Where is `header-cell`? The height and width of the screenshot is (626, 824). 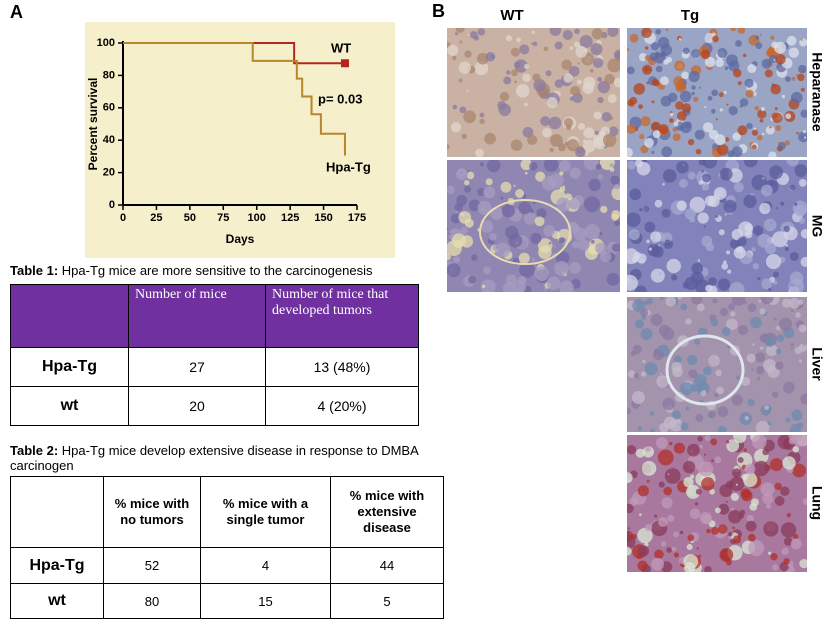
header-cell is located at coordinates (69, 316).